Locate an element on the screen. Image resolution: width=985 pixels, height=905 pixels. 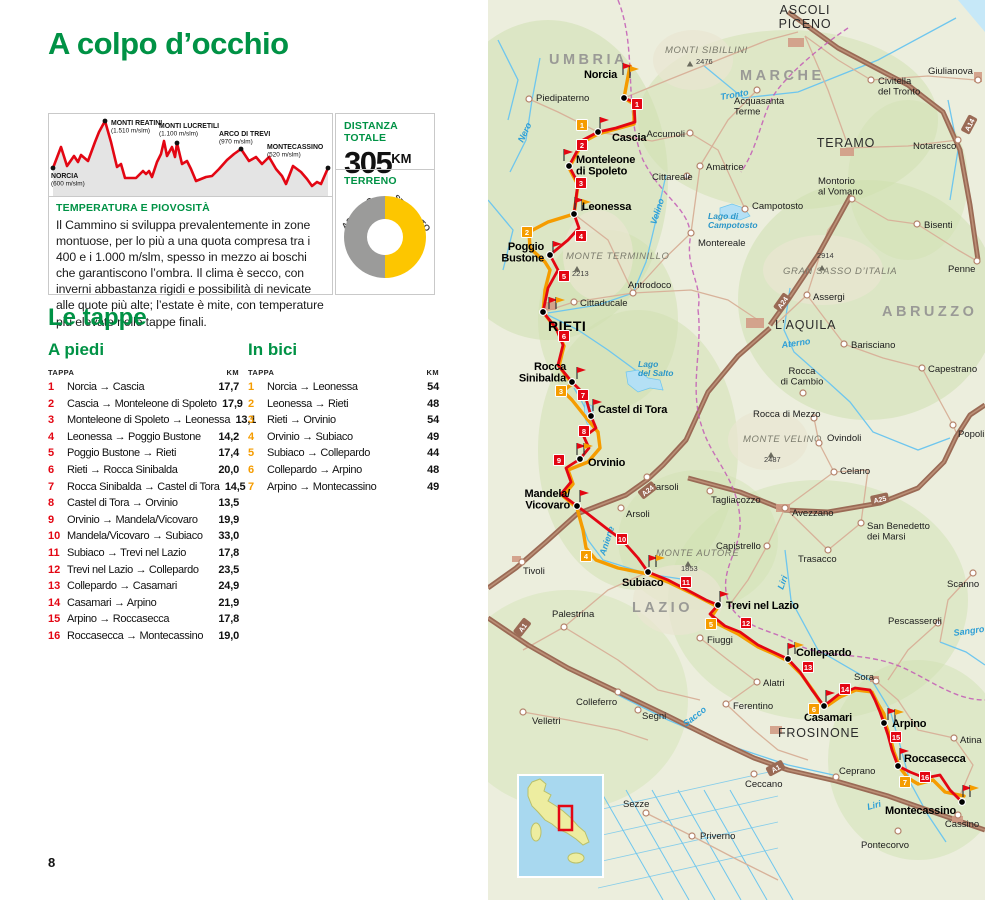
stage-km: 21,9 is located at coordinates (228, 602).